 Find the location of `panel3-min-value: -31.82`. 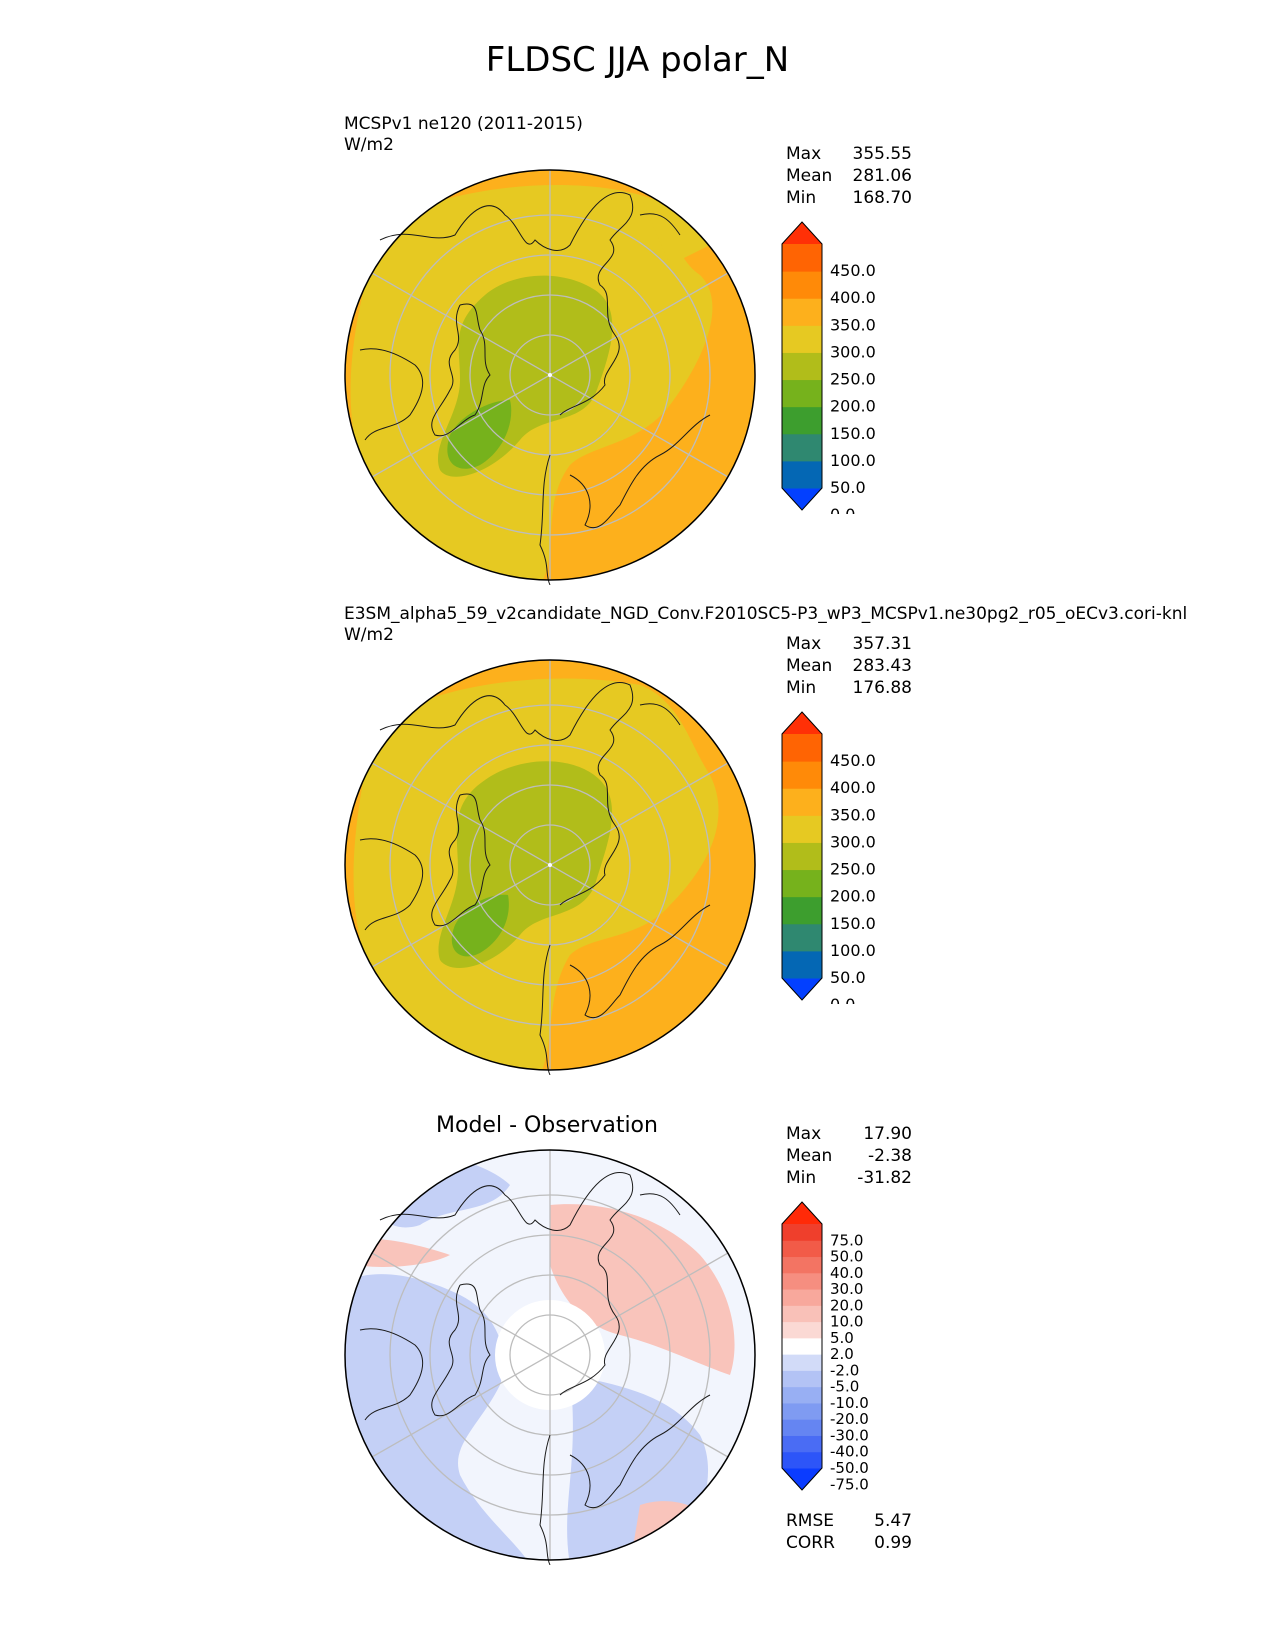

panel3-min-value: -31.82 is located at coordinates (884, 1178).